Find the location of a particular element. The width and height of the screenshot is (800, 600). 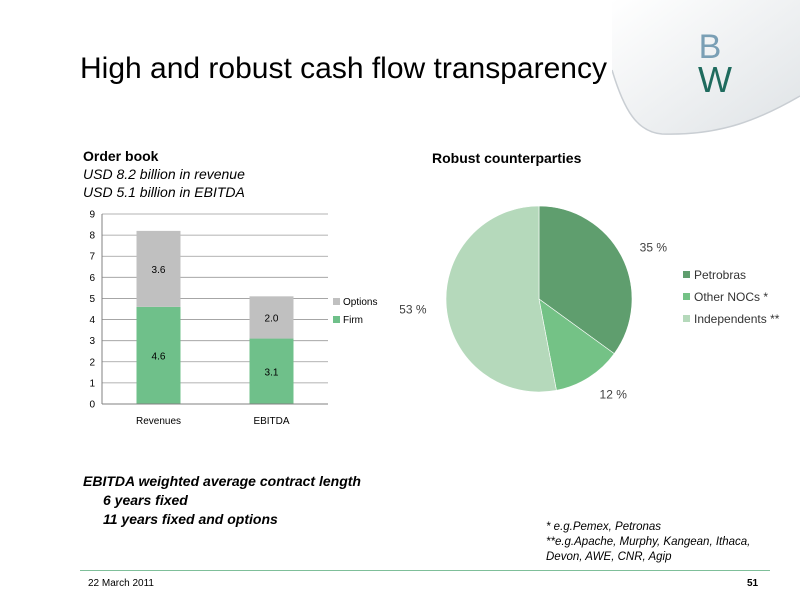

y-tick-label: 0 is located at coordinates (92, 405).